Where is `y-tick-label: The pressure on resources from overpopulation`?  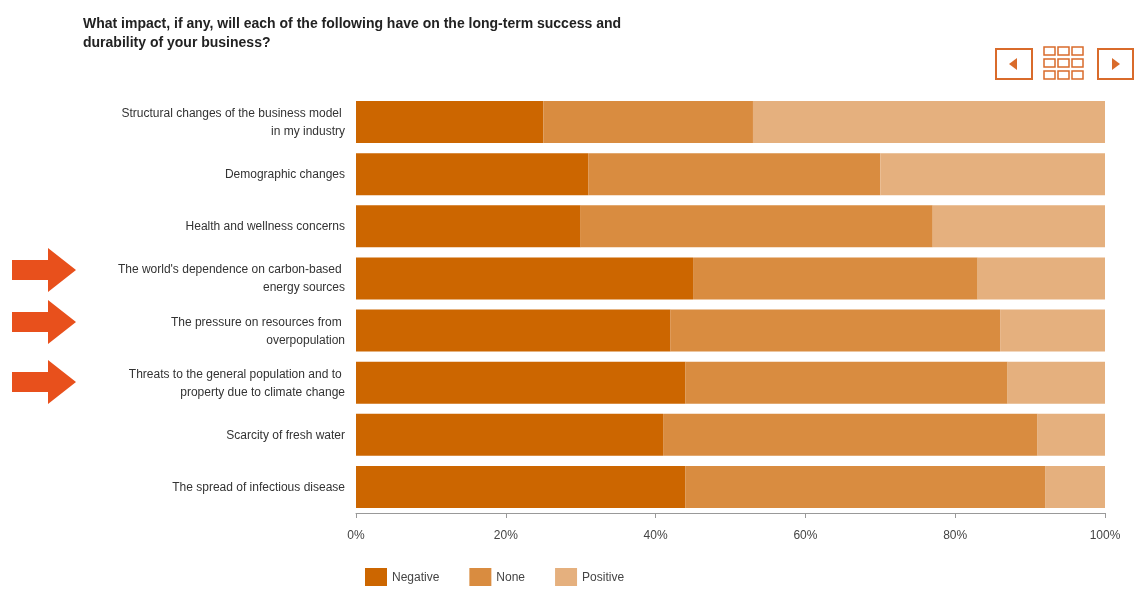 y-tick-label: The pressure on resources from overpopulation is located at coordinates (257, 330).